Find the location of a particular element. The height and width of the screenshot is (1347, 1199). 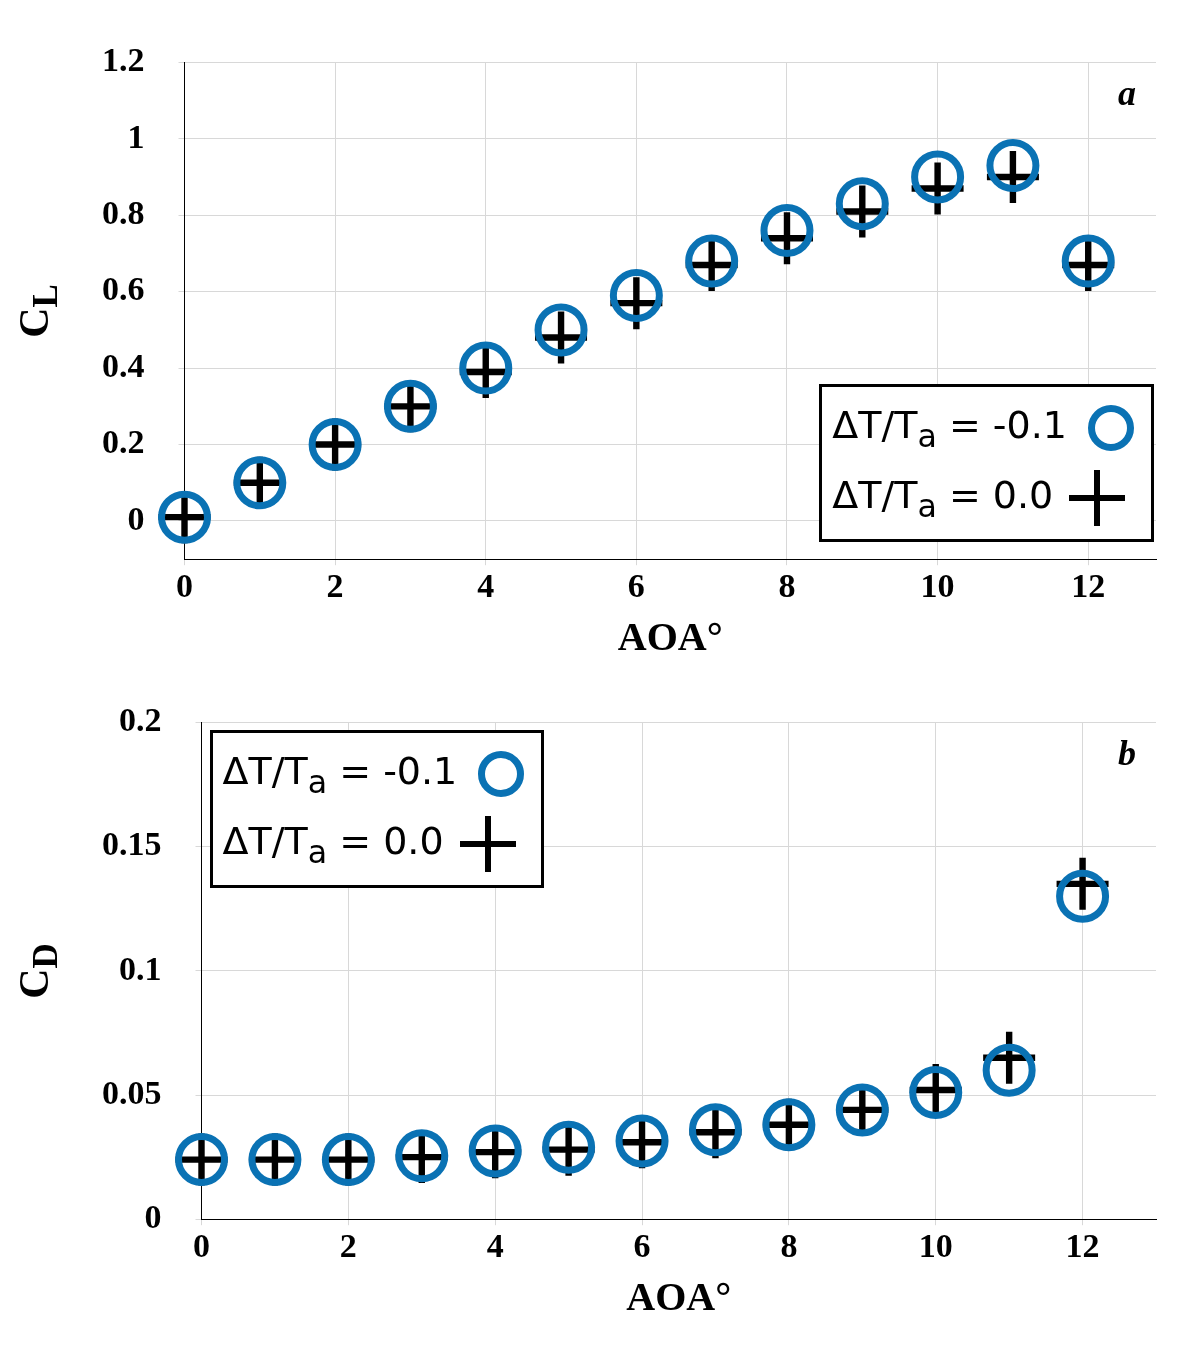

annotation: b is located at coordinates (1127, 752).